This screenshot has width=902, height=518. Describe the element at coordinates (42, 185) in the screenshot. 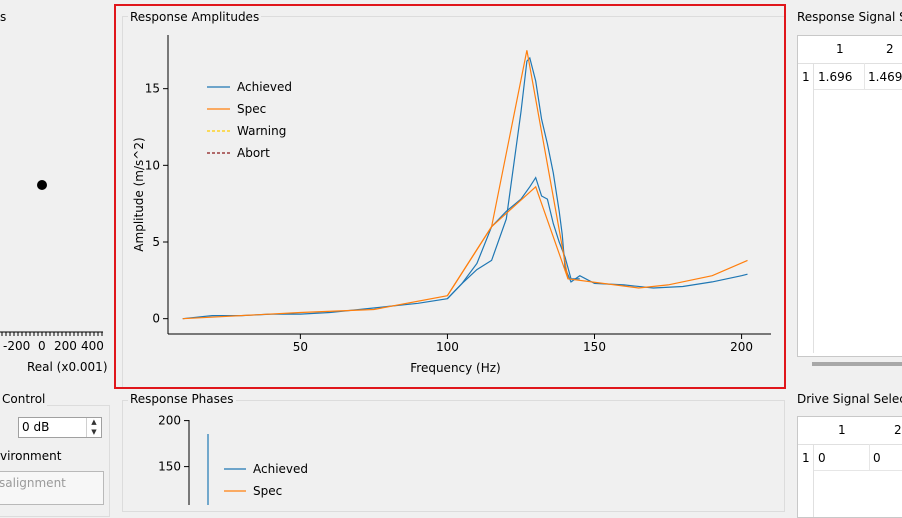

I see `data-point-marker` at that location.